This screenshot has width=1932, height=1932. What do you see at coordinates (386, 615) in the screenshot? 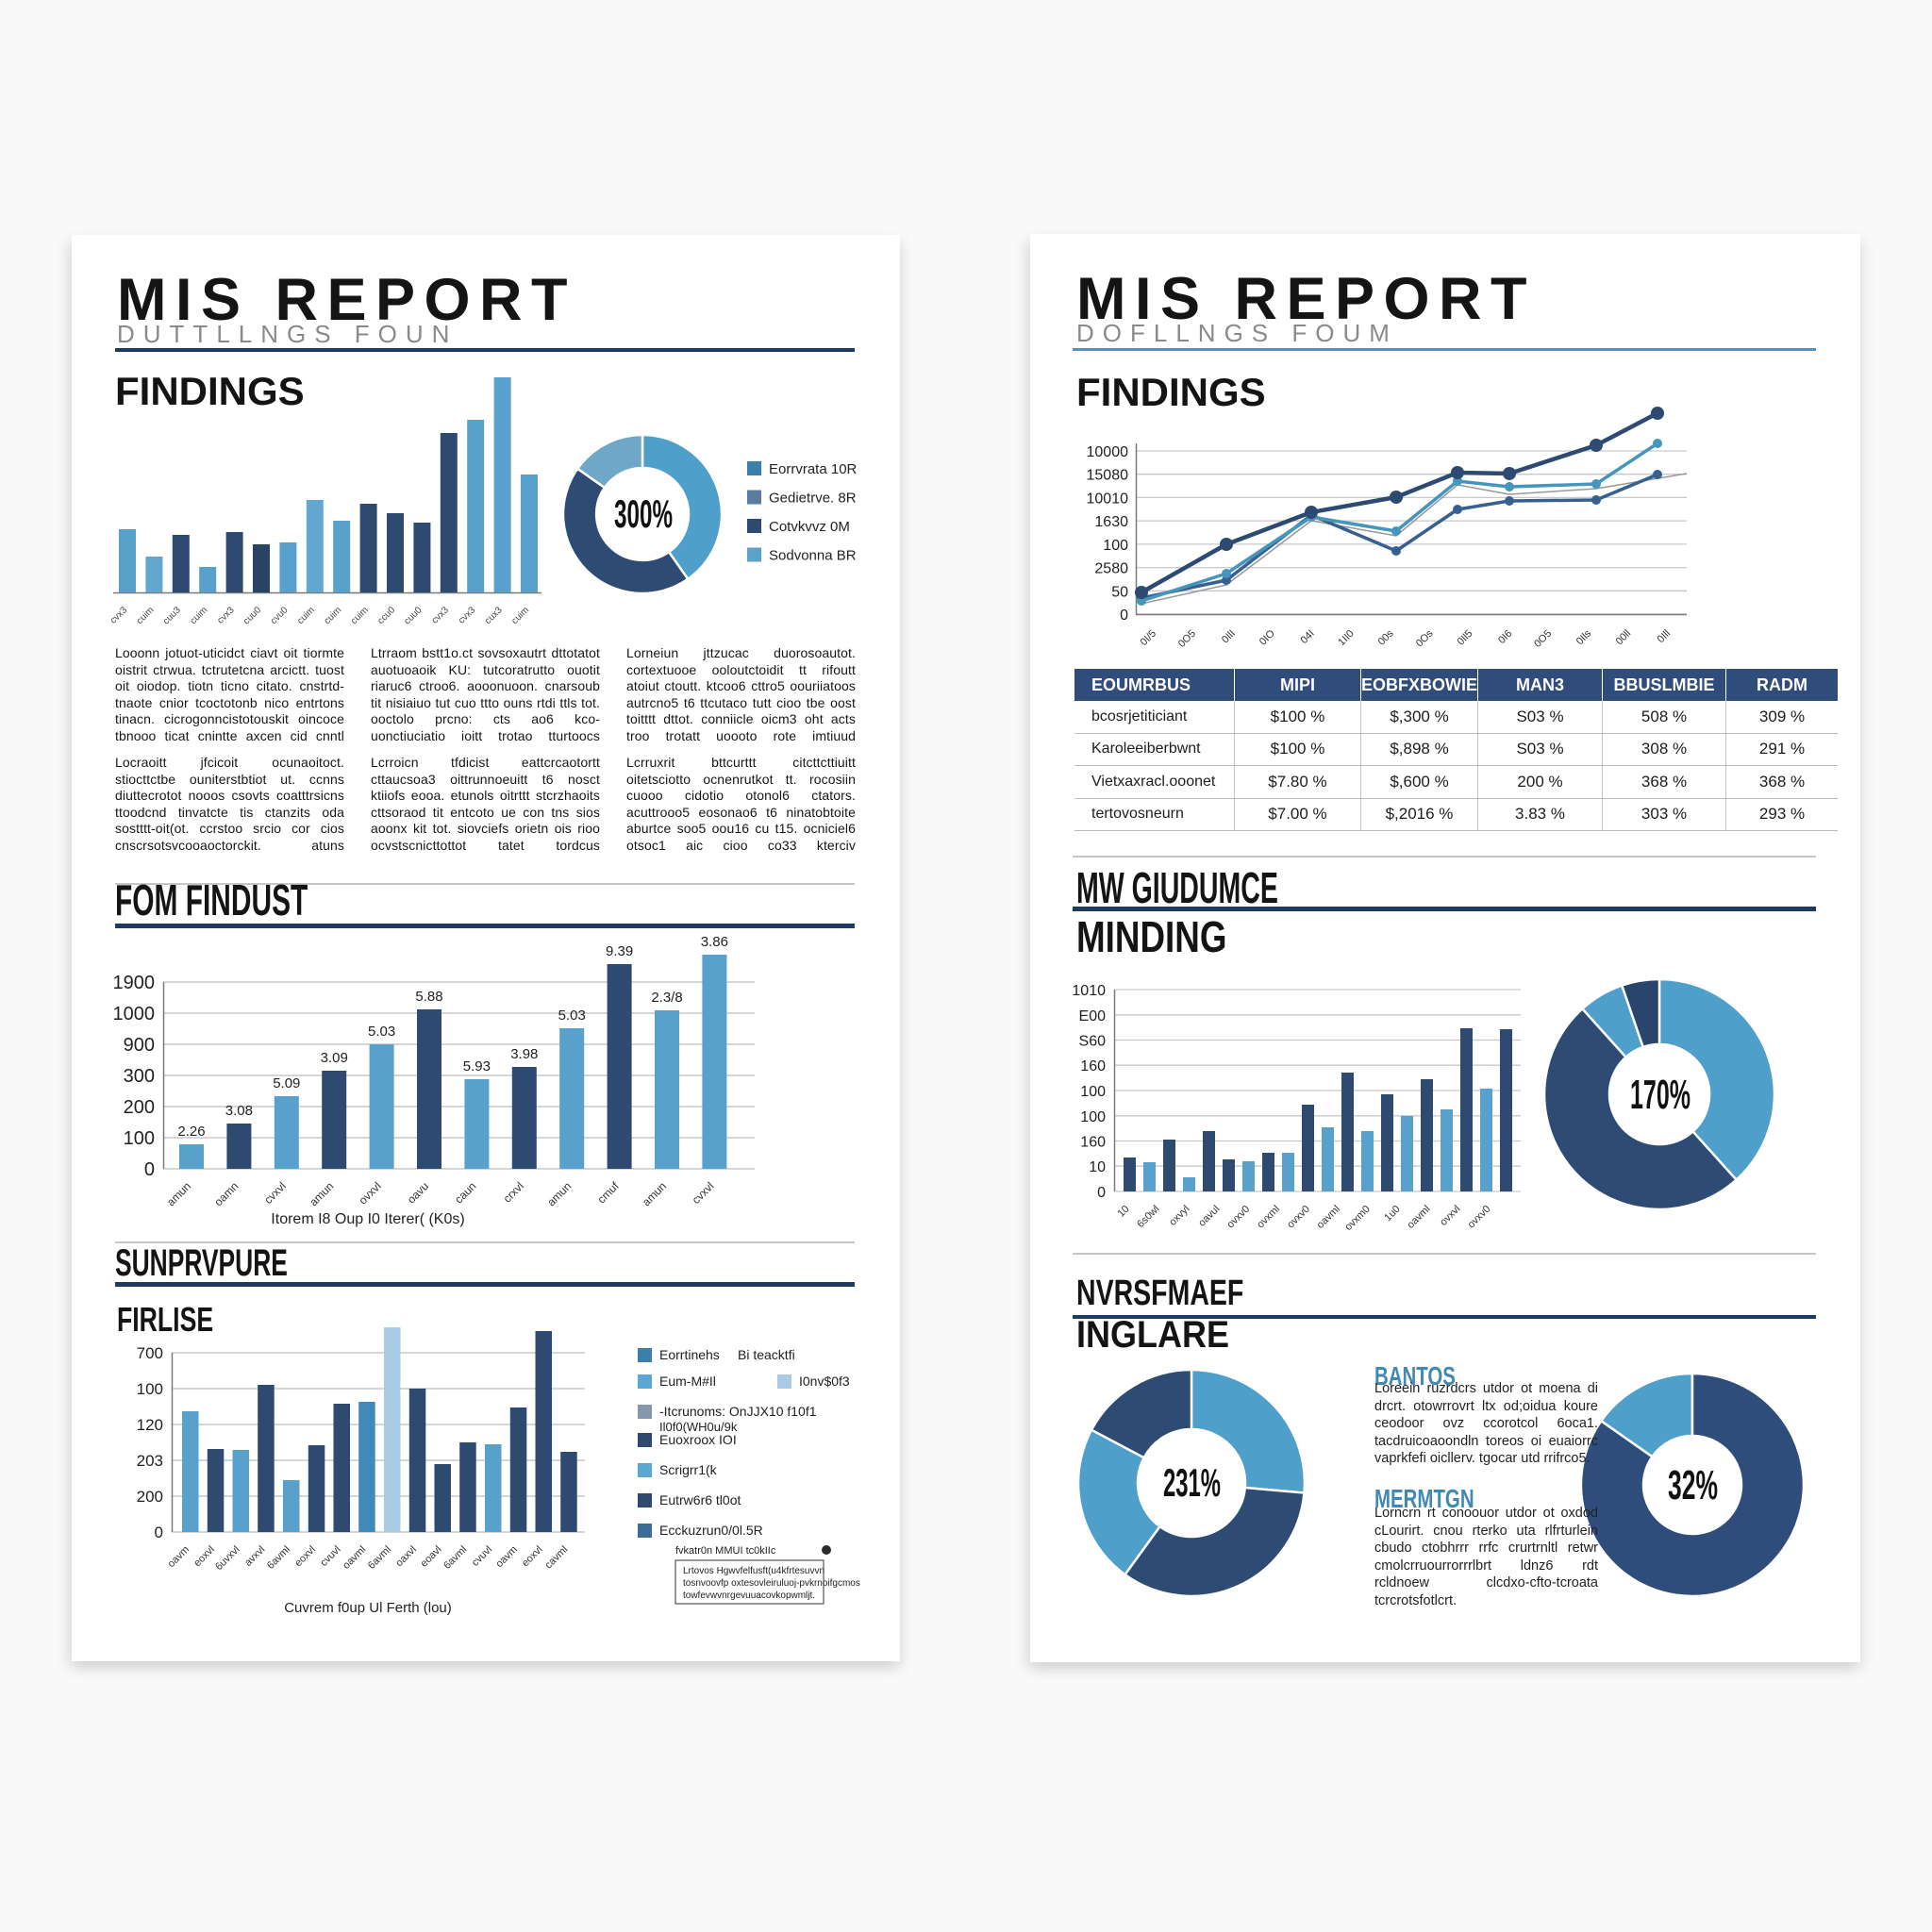
I see `svg-text: ccu0` at bounding box center [386, 615].